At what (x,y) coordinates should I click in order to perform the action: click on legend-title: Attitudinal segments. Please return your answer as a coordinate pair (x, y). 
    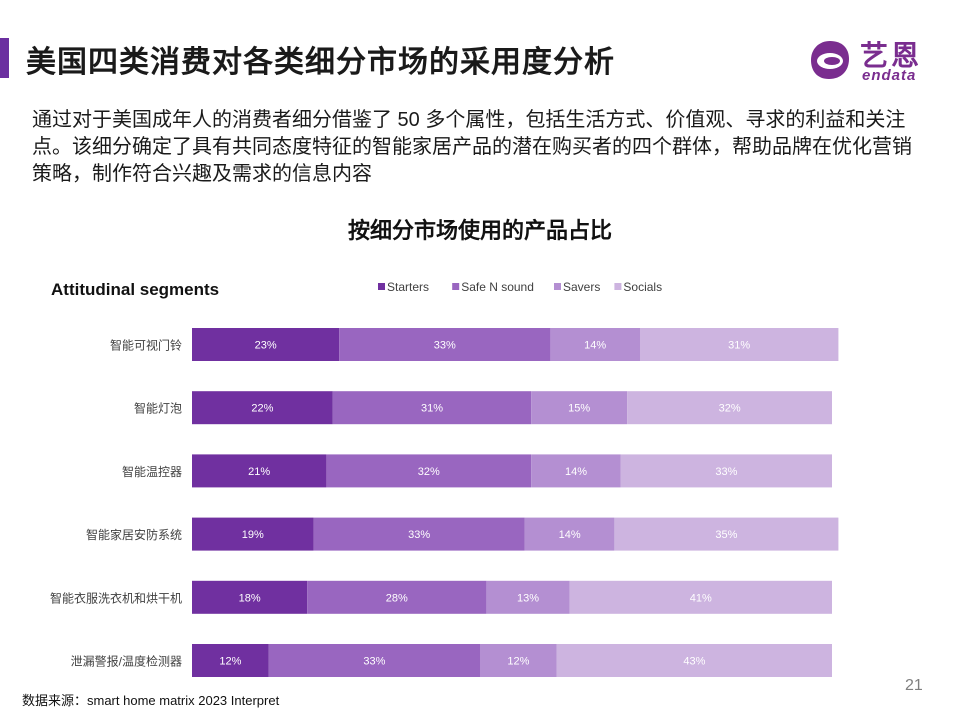
    Looking at the image, I should click on (135, 289).